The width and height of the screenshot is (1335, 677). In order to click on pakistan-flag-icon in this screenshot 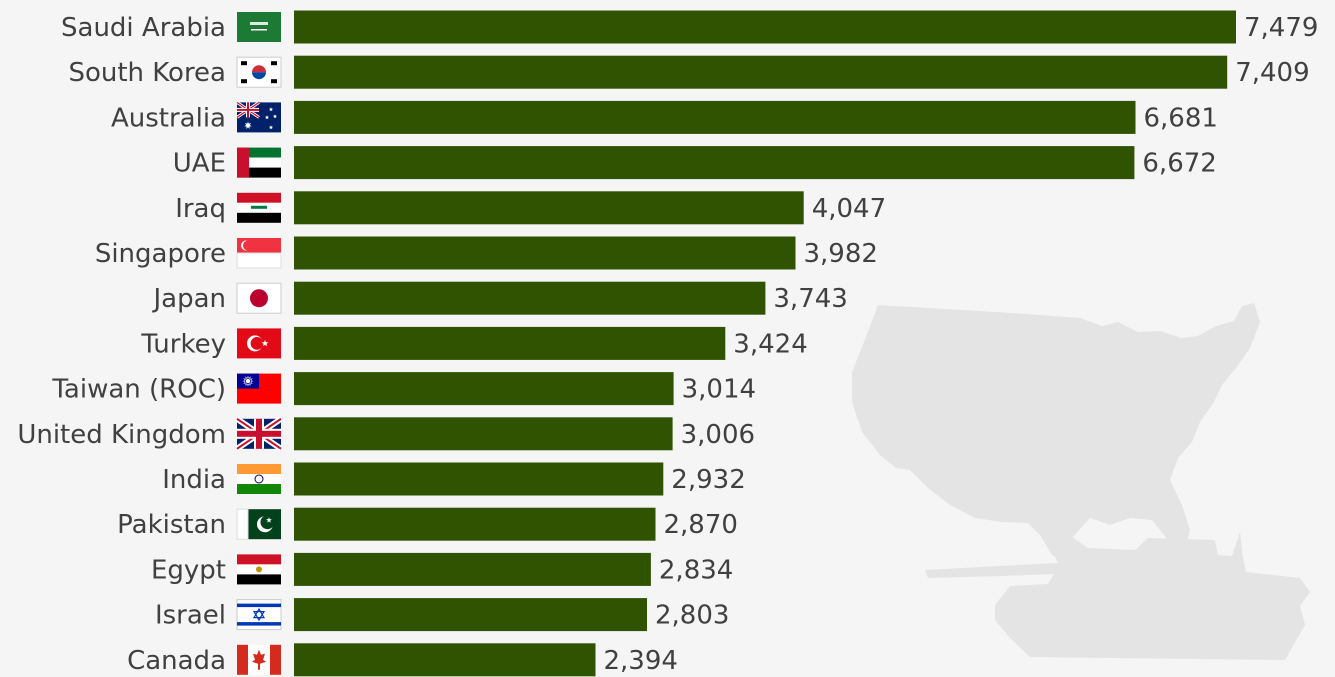, I will do `click(258, 524)`.